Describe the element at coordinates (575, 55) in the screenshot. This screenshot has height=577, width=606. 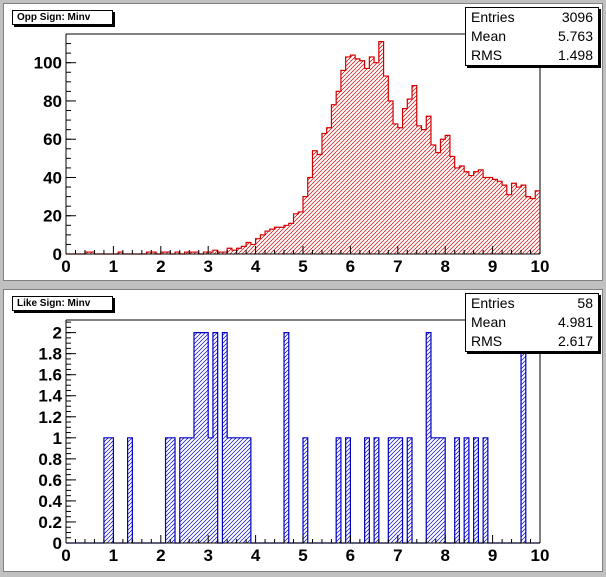
I see `stats-rms-value: 1.498` at that location.